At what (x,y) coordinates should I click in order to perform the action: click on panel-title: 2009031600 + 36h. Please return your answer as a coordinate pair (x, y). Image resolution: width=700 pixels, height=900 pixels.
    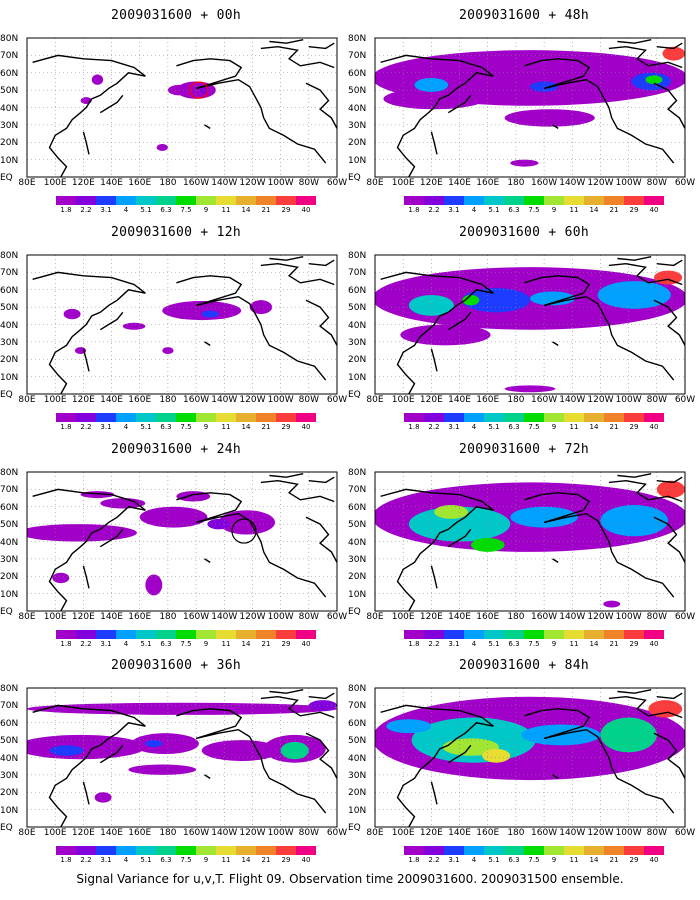
    Looking at the image, I should click on (176, 665).